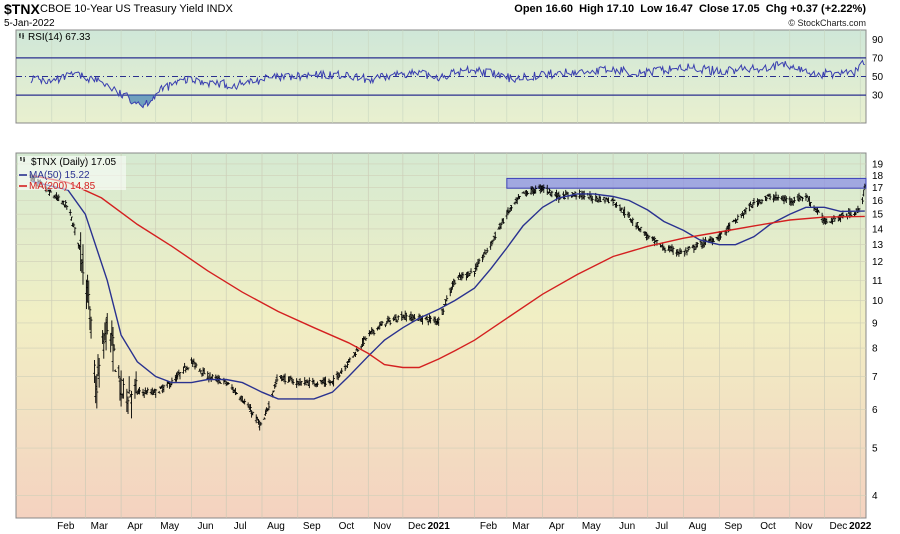 Image resolution: width=900 pixels, height=534 pixels. Describe the element at coordinates (559, 9) in the screenshot. I see `open-value: 16.60` at that location.